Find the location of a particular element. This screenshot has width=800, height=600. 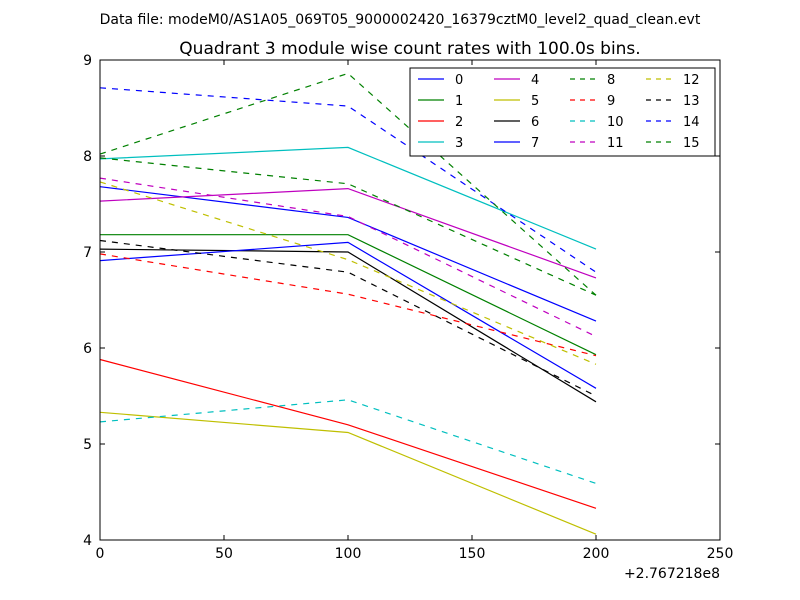

x-tick-label: 200 is located at coordinates (596, 554).